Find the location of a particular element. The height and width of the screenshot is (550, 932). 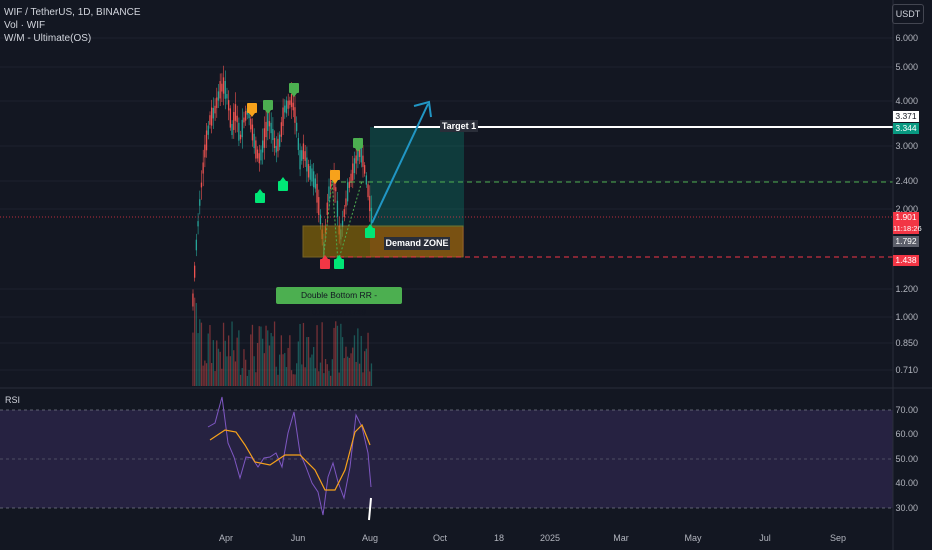

demand-price-label: 1.792 is located at coordinates (906, 241).